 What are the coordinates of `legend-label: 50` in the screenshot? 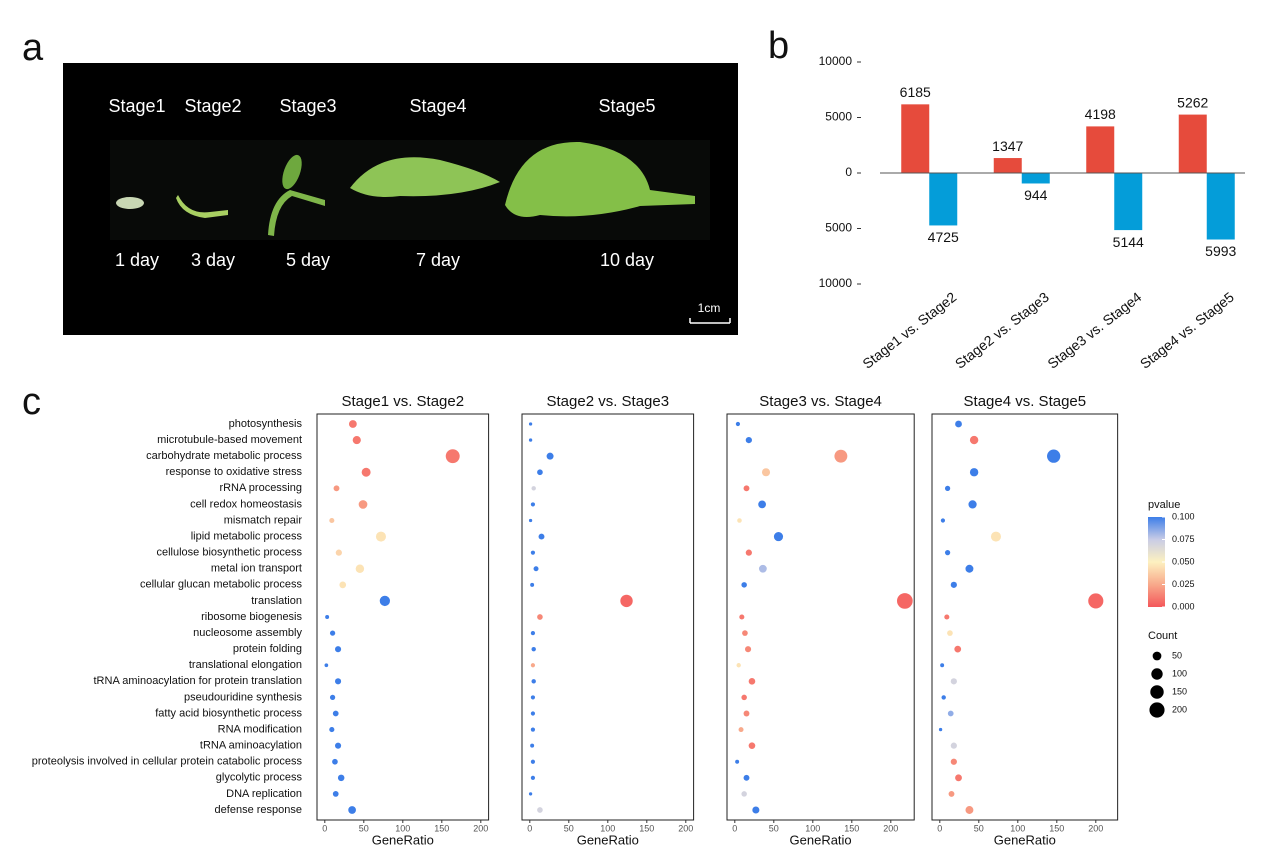 It's located at (1177, 655).